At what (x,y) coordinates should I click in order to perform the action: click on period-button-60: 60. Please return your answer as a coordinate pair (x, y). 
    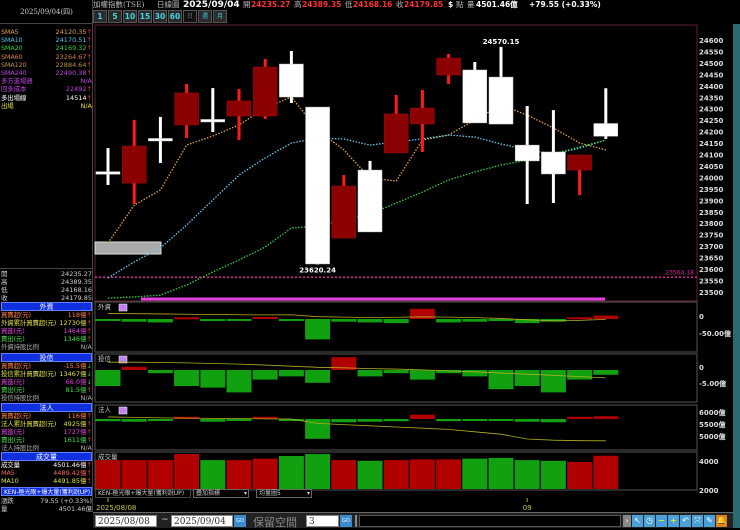
    Looking at the image, I should click on (175, 16).